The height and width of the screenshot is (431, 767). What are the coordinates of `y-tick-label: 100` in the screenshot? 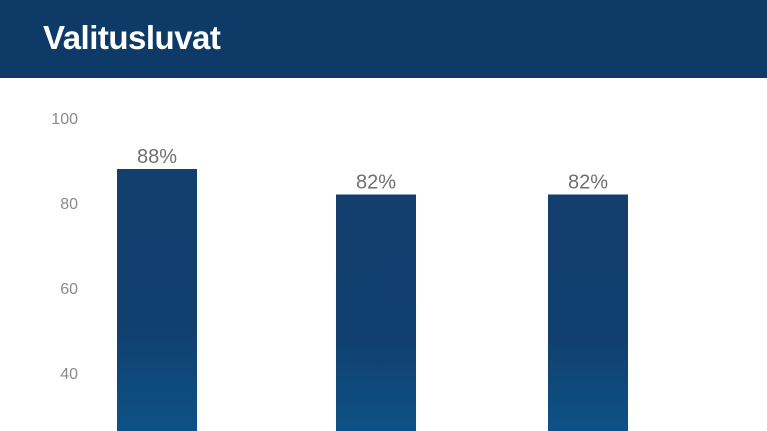 It's located at (64, 119).